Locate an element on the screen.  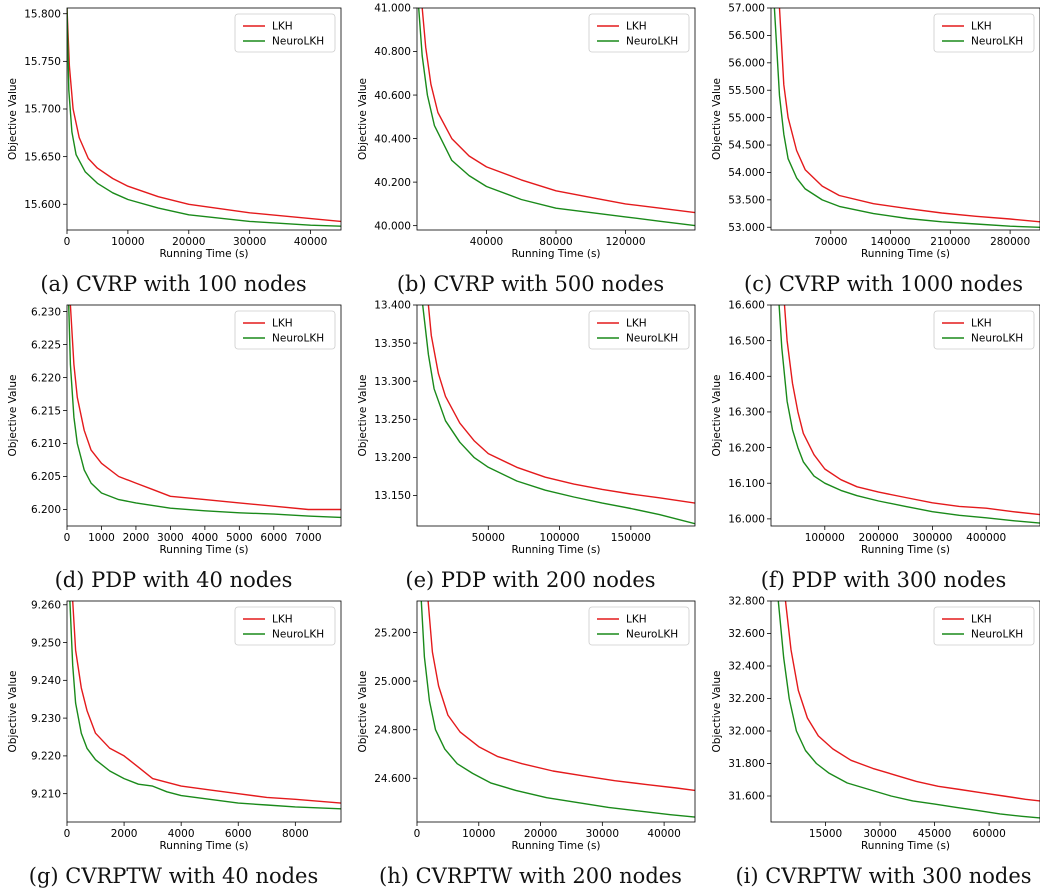
y-tick-label: 16.600 is located at coordinates (746, 306).